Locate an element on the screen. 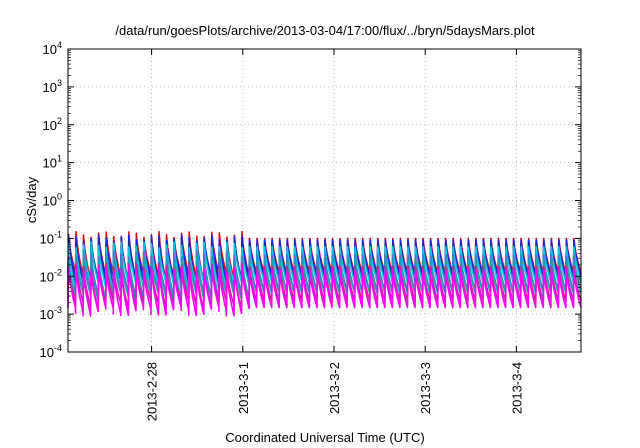 This screenshot has width=640, height=448. y-axis-label: cSv/day is located at coordinates (31, 199).